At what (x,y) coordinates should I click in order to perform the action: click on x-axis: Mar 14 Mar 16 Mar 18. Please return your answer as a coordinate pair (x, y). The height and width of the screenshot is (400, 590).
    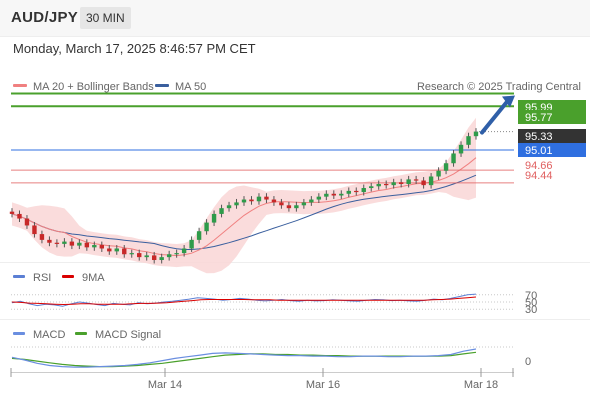
    Looking at the image, I should click on (262, 379).